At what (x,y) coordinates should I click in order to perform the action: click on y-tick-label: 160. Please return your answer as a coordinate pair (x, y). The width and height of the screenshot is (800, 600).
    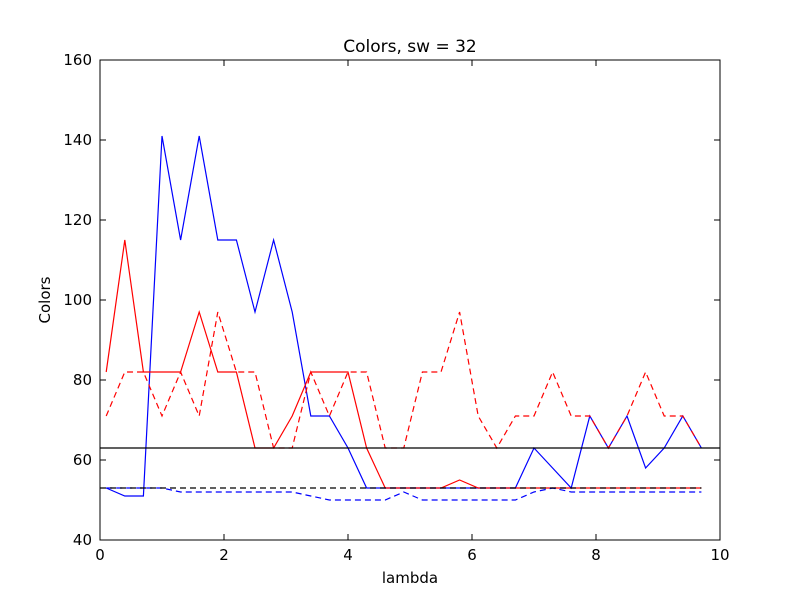
    Looking at the image, I should click on (77, 60).